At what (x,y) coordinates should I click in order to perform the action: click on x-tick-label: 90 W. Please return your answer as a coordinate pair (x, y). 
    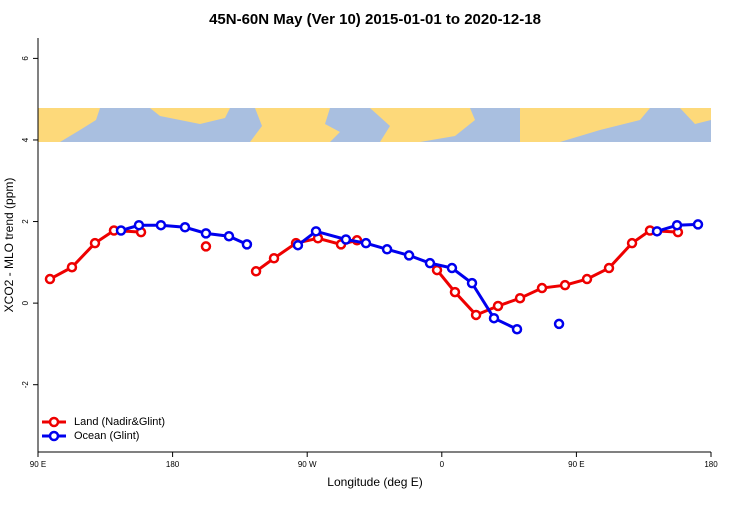
    Looking at the image, I should click on (307, 464).